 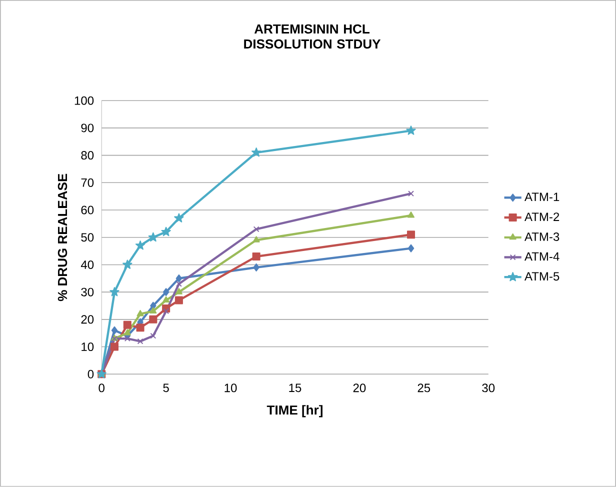 I want to click on x-tick-label: 30, so click(x=488, y=388).